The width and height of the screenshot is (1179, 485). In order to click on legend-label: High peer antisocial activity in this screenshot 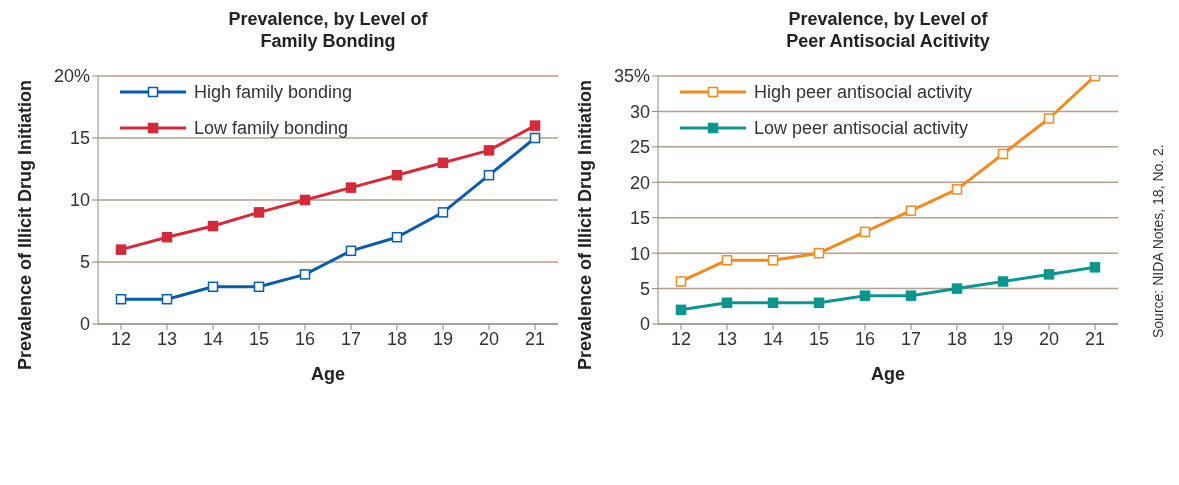, I will do `click(863, 92)`.